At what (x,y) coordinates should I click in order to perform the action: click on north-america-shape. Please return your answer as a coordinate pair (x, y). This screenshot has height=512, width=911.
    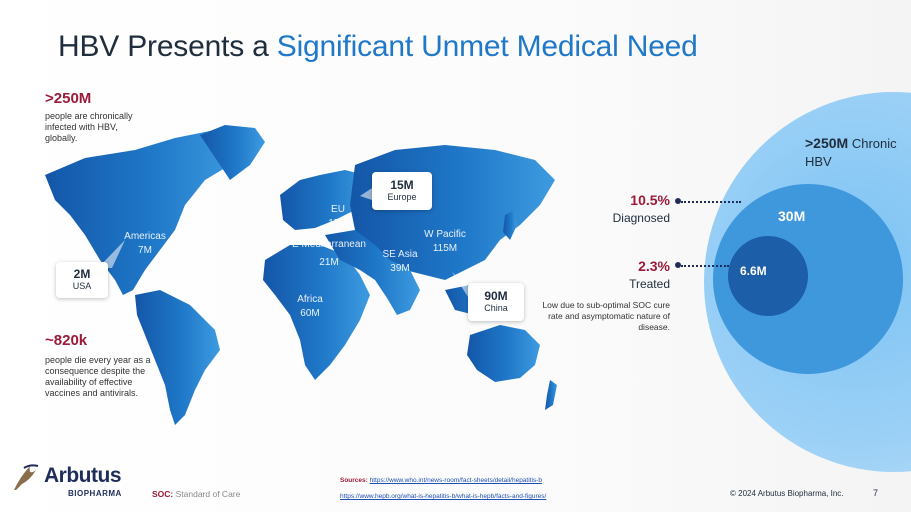
    Looking at the image, I should click on (142, 212).